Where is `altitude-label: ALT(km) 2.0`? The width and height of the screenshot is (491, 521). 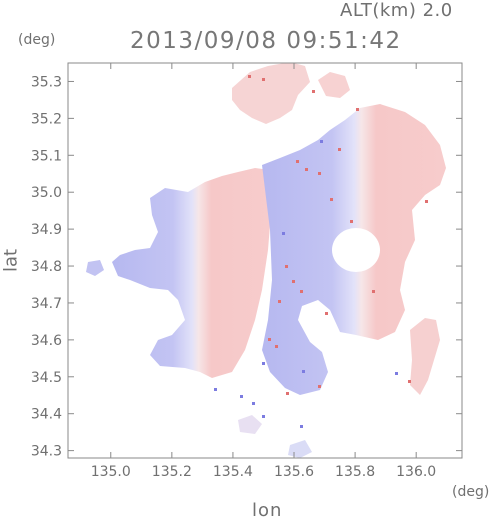
altitude-label: ALT(km) 2.0 is located at coordinates (396, 10).